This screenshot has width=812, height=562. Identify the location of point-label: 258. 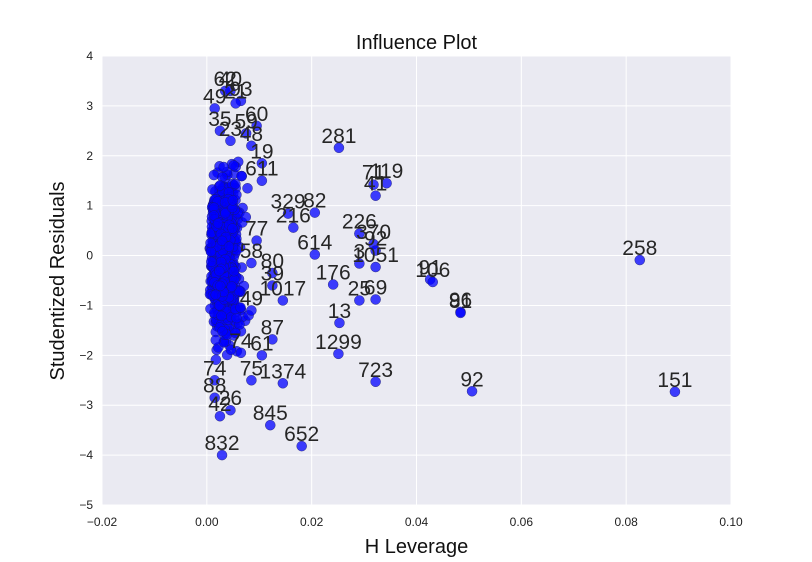
(639, 248).